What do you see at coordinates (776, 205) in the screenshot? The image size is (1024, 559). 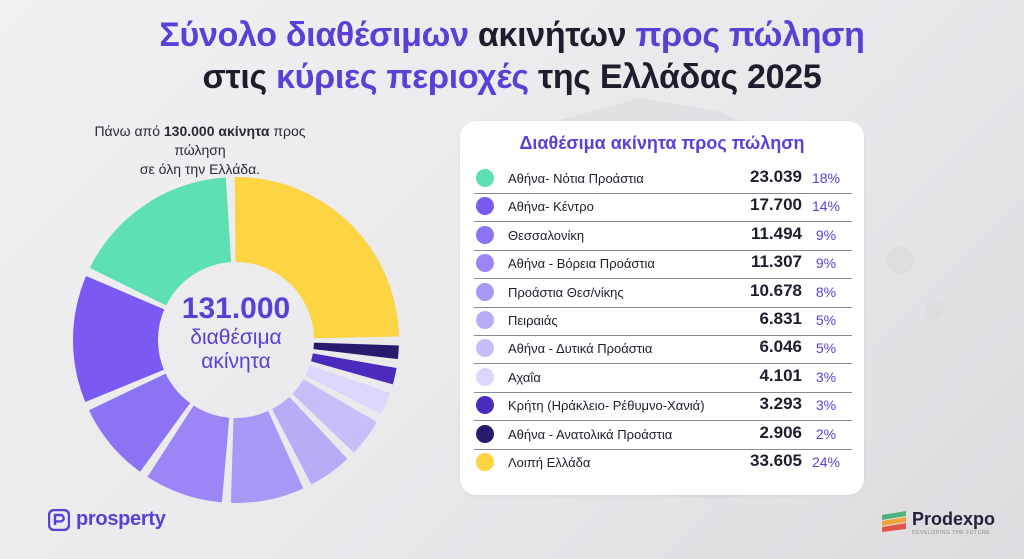 I see `region-count: 17.700` at bounding box center [776, 205].